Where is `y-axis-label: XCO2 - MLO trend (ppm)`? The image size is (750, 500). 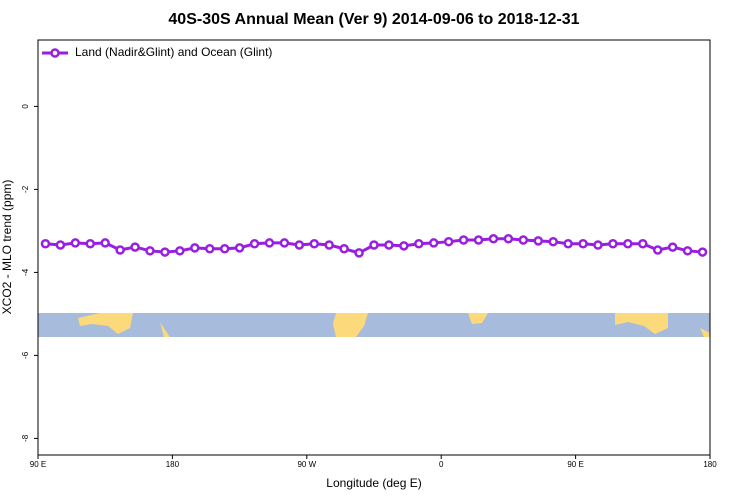
y-axis-label: XCO2 - MLO trend (ppm) is located at coordinates (7, 247).